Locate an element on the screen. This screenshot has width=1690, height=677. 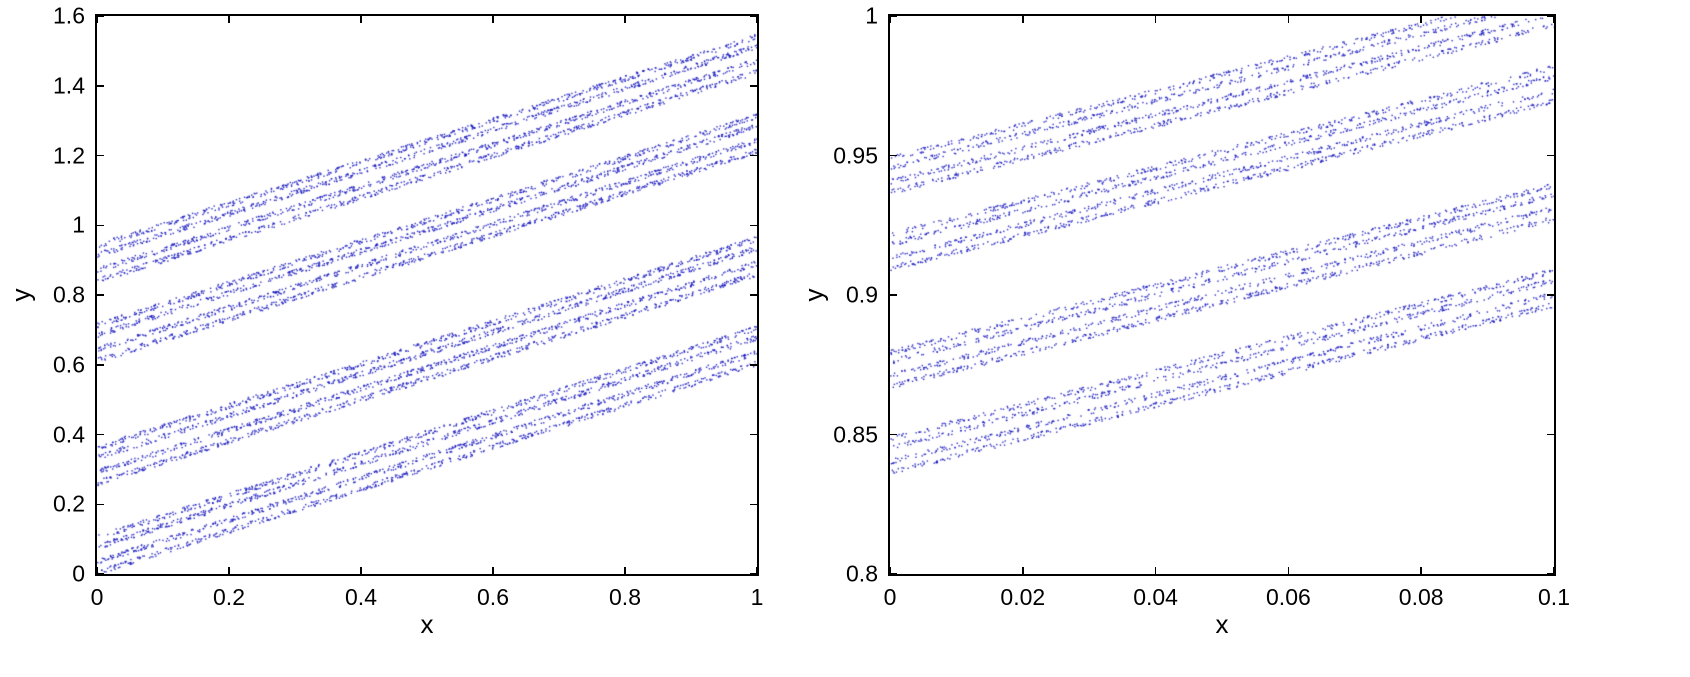
y-tick-label: 1.4 is located at coordinates (69, 85).